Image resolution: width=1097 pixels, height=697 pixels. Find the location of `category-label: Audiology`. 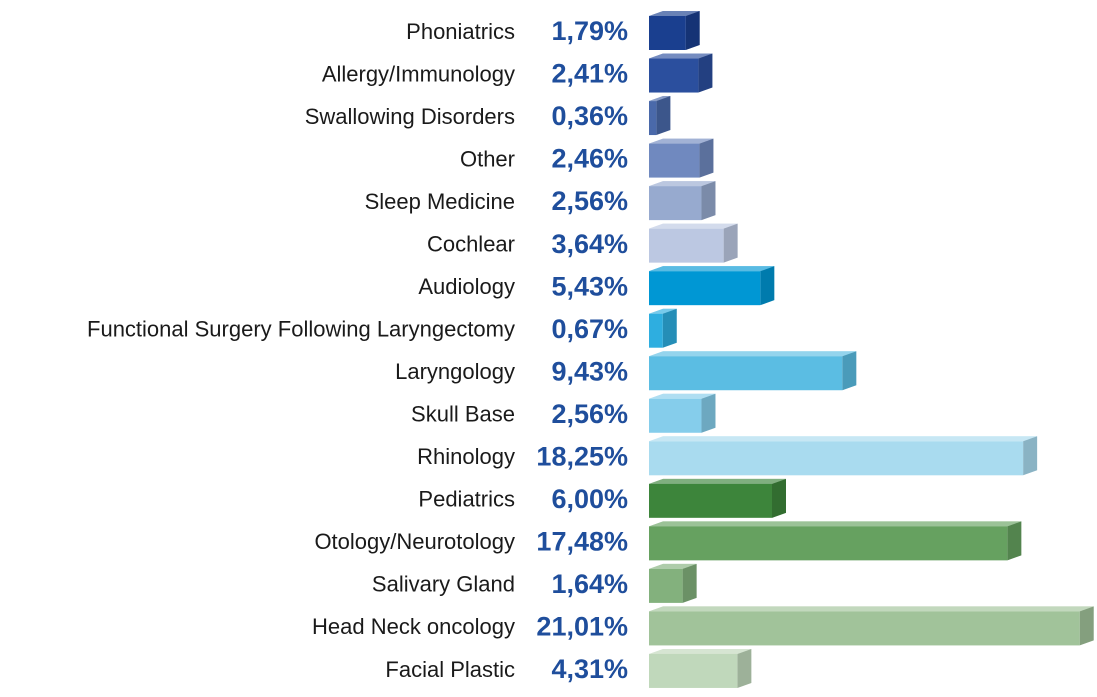

category-label: Audiology is located at coordinates (466, 286).